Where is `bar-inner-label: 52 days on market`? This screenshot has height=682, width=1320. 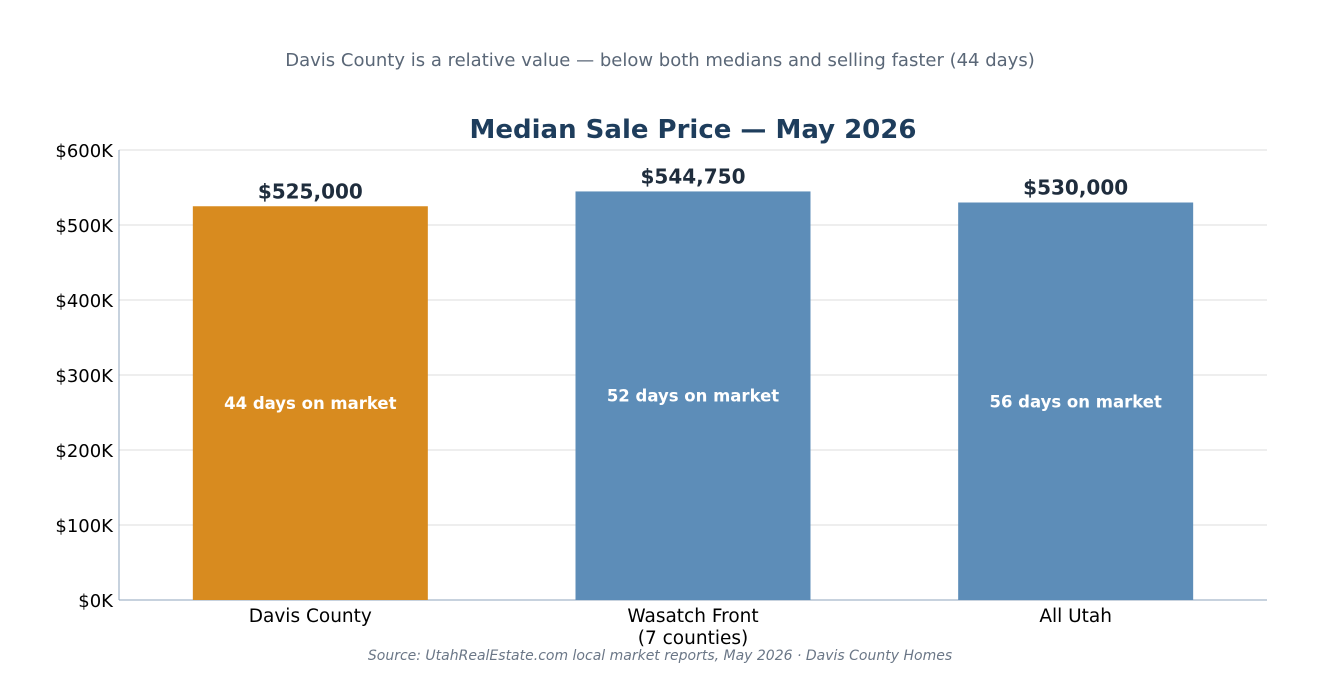
bar-inner-label: 52 days on market is located at coordinates (693, 396).